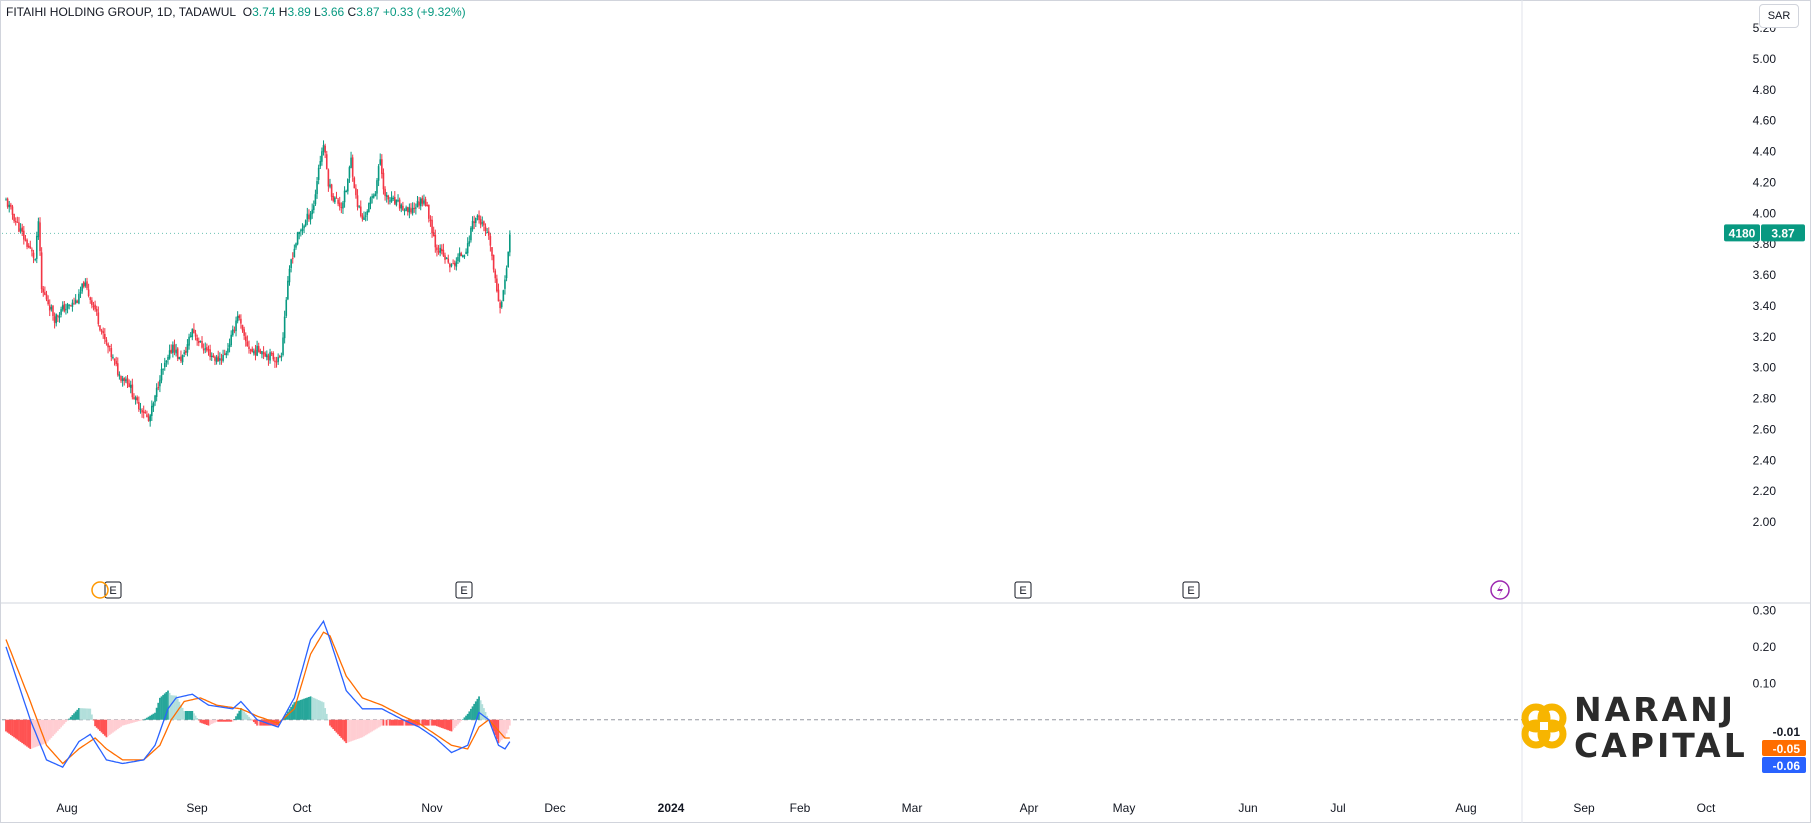 Image resolution: width=1811 pixels, height=828 pixels. Describe the element at coordinates (257, 698) in the screenshot. I see `signal-line` at that location.